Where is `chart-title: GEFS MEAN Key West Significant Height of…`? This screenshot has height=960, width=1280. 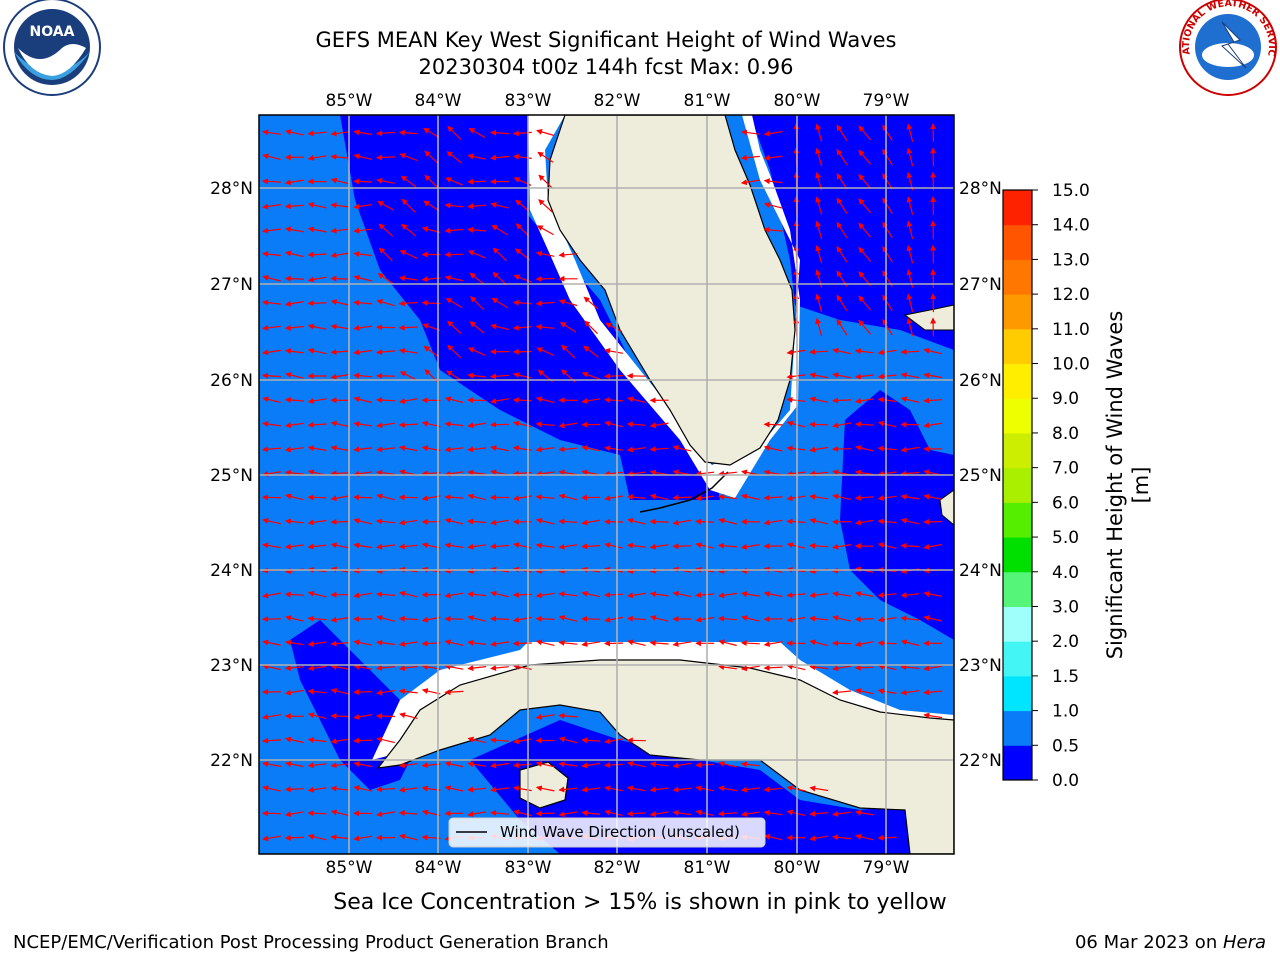
chart-title: GEFS MEAN Key West Significant Height of… is located at coordinates (606, 40).